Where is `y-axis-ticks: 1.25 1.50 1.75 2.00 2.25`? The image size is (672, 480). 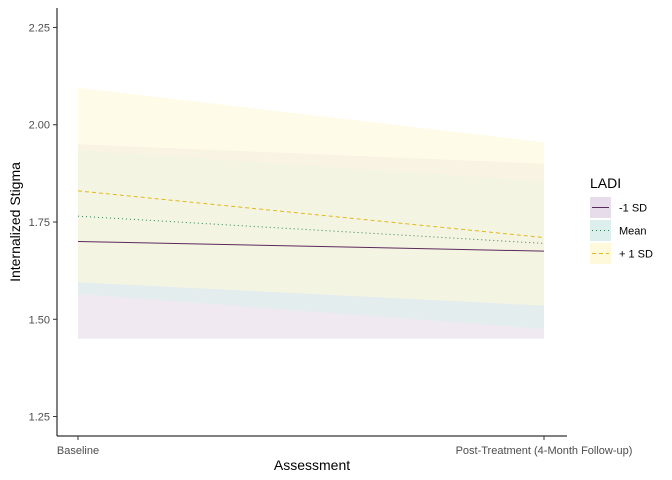 y-axis-ticks: 1.25 1.50 1.75 2.00 2.25 is located at coordinates (43, 223).